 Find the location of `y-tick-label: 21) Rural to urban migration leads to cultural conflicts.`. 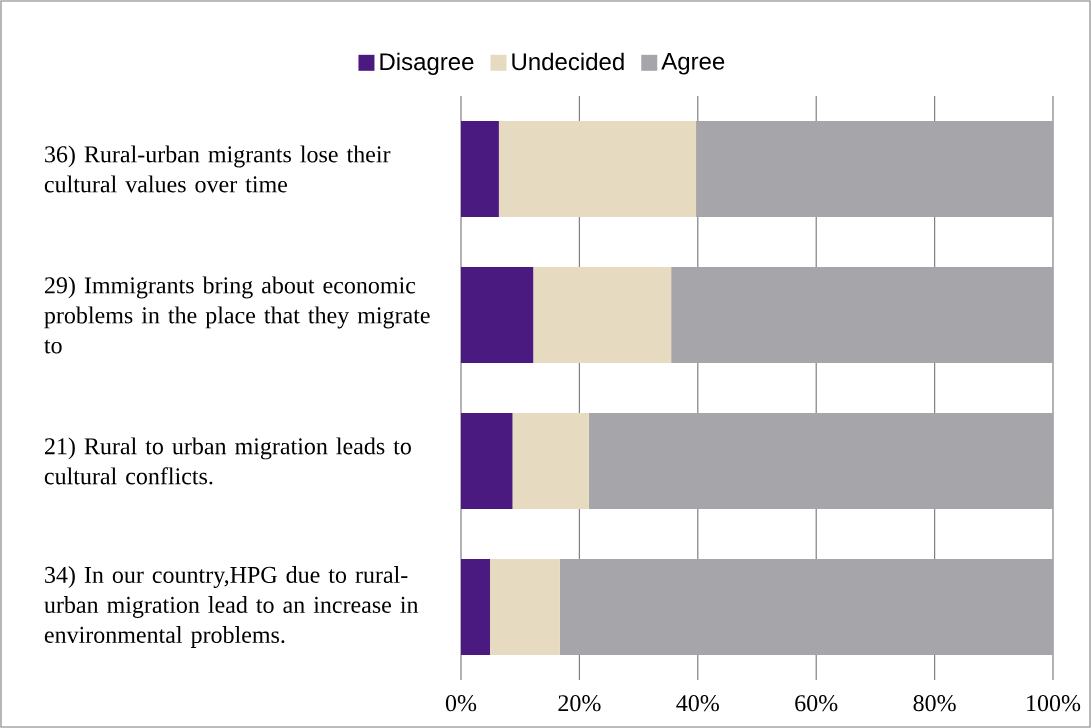

y-tick-label: 21) Rural to urban migration leads to cultural conflicts. is located at coordinates (227, 461).